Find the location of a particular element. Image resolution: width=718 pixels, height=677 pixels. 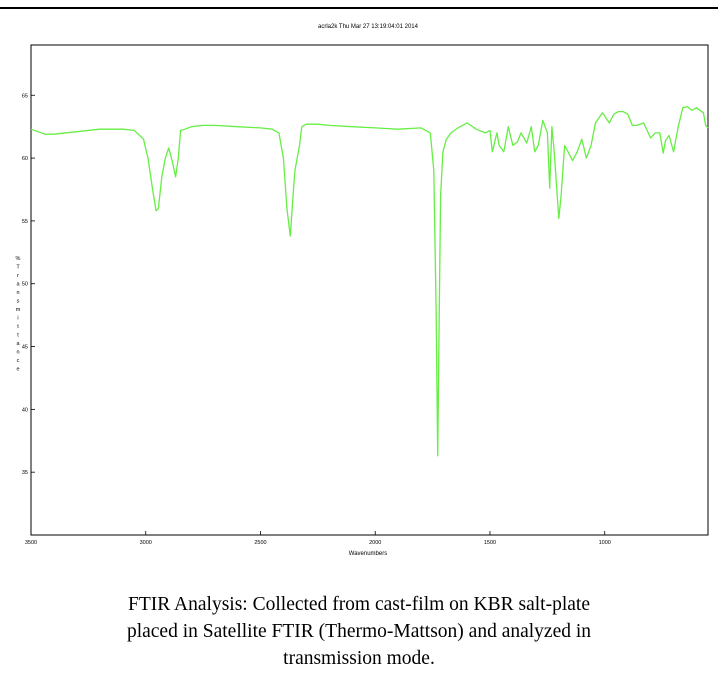

x-tick-label: 3000 is located at coordinates (146, 543).